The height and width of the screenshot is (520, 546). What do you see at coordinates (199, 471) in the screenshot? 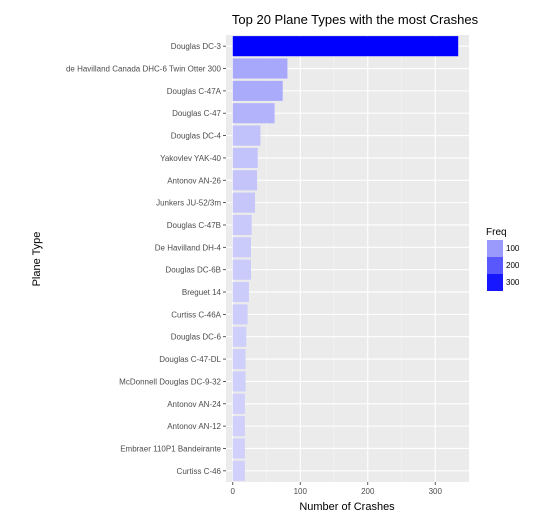
I see `y-tick-label: Curtiss C-46` at bounding box center [199, 471].